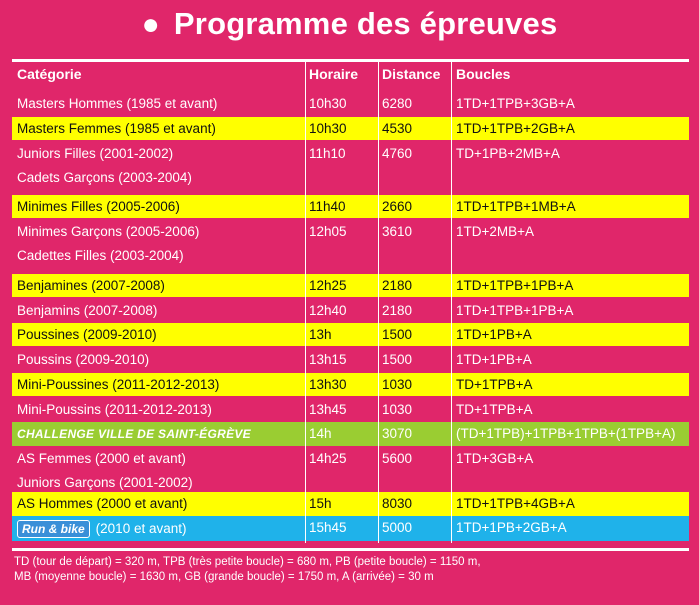 This screenshot has width=699, height=605. I want to click on category-label: Mini-Poussins (2011-2012-2013), so click(114, 409).